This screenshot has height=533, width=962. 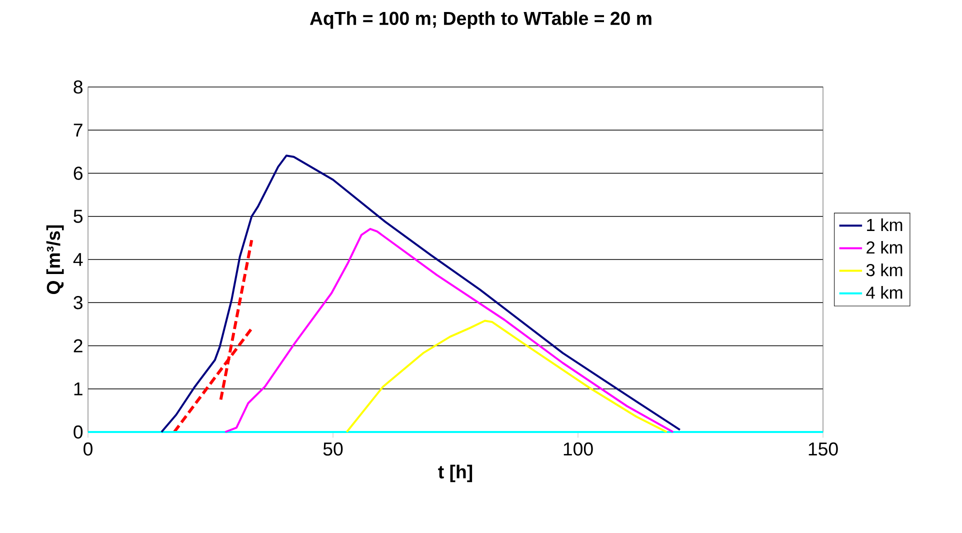 I want to click on x-tick-label: 100, so click(x=578, y=449).